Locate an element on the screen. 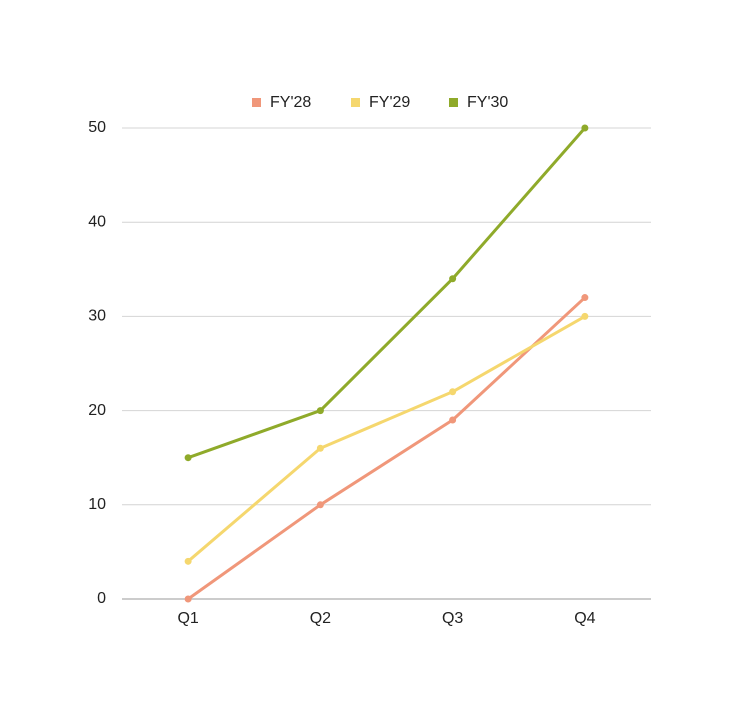  y-tick-label: 30 is located at coordinates (97, 316).